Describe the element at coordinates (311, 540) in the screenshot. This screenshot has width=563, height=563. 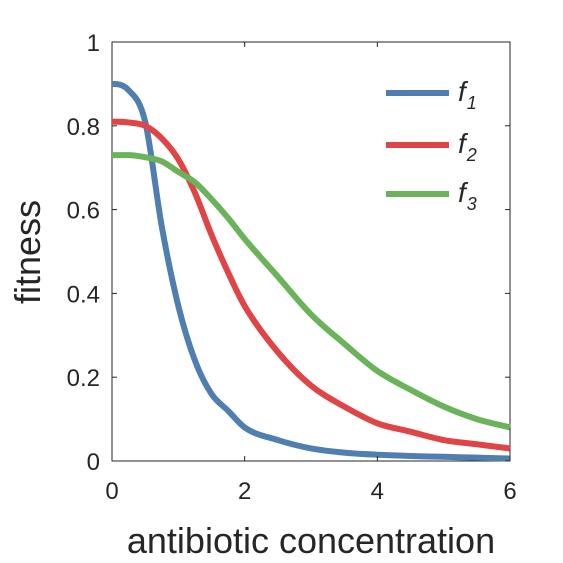
I see `x-axis-title: antibiotic concentration` at that location.